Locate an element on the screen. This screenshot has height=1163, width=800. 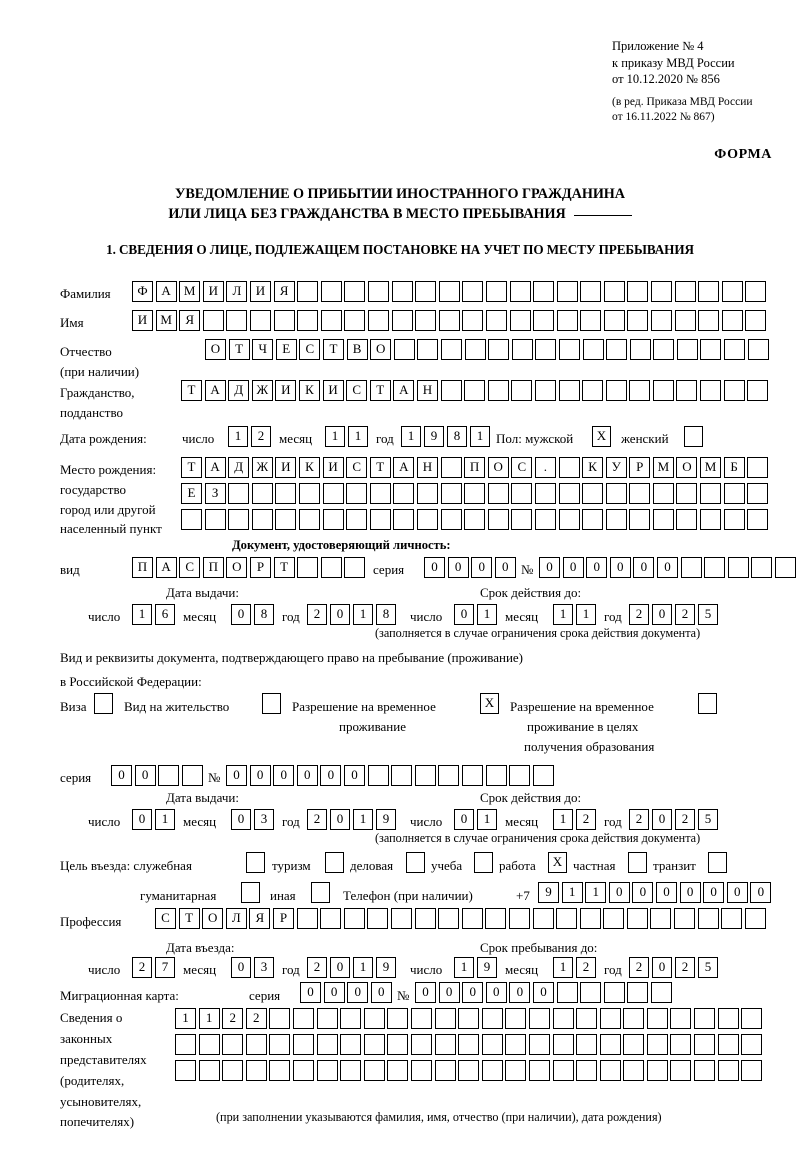
char-cell: Ф is located at coordinates (142, 291).